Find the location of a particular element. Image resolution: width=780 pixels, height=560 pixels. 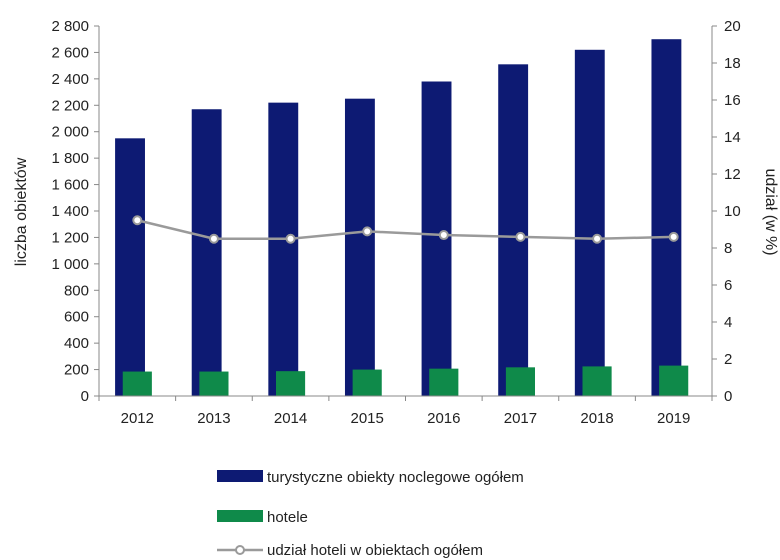

x-tick-label: 2016 is located at coordinates (443, 418).